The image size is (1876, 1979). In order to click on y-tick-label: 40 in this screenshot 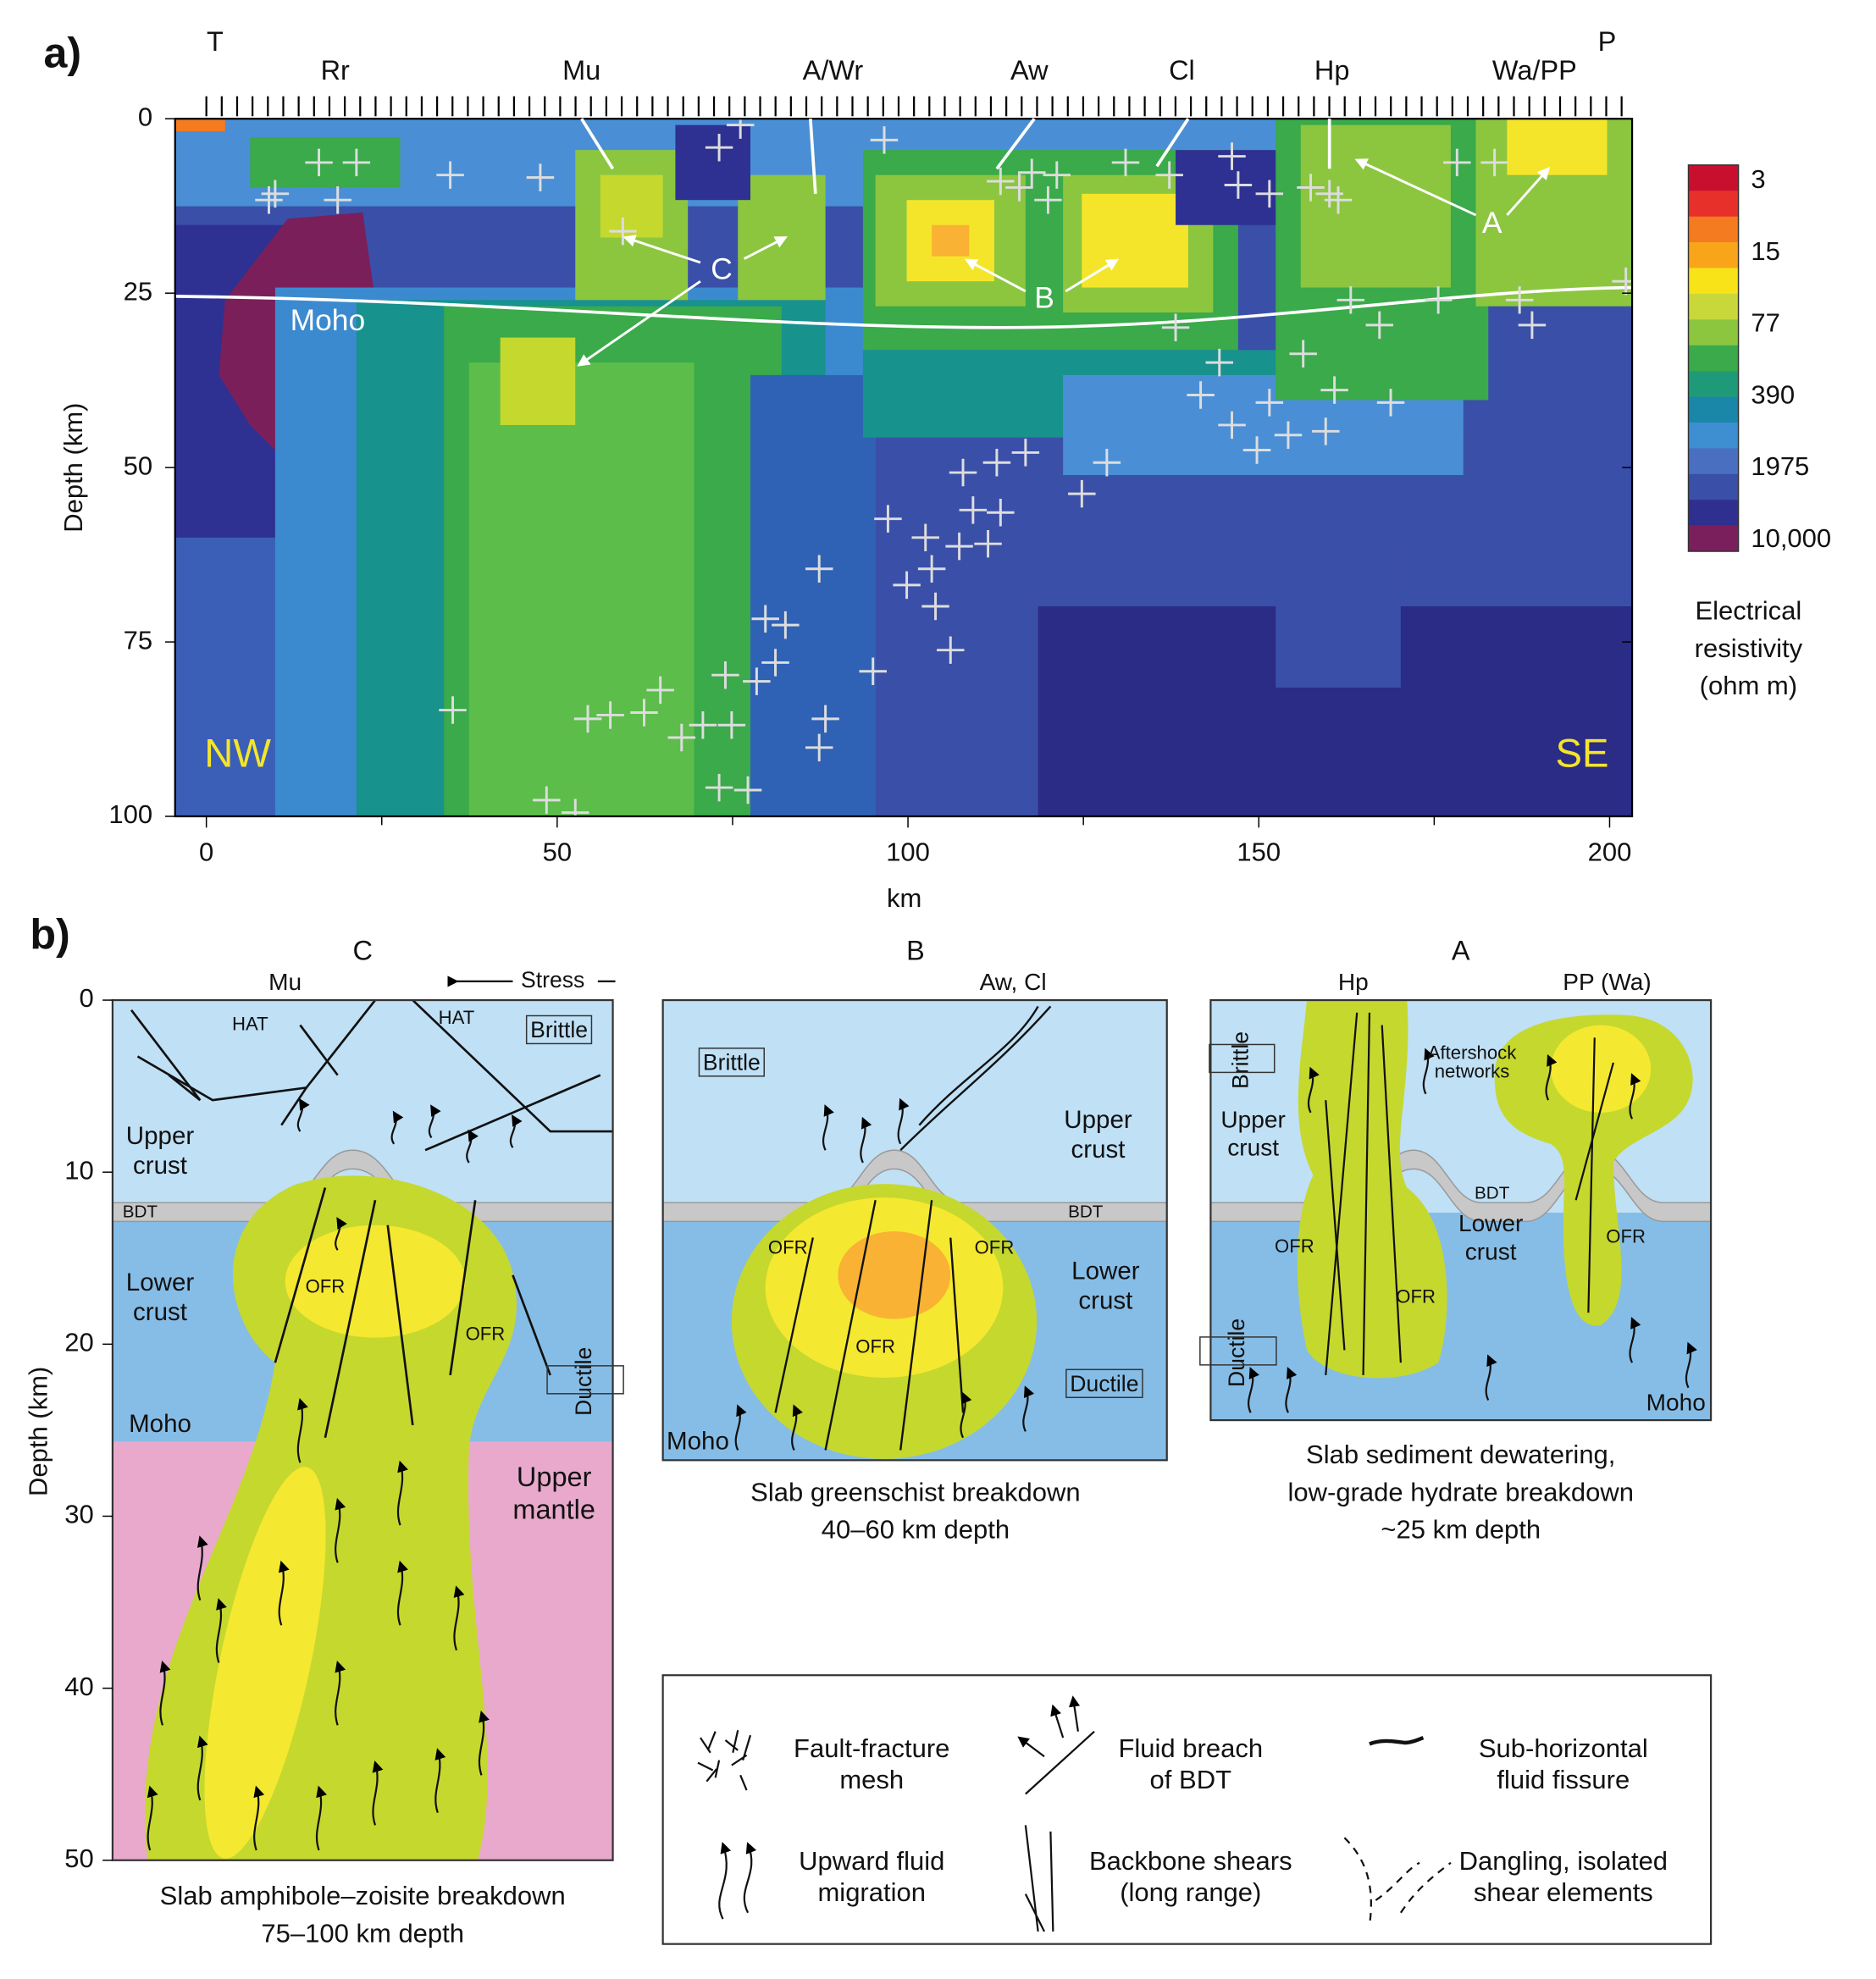, I will do `click(78, 1687)`.